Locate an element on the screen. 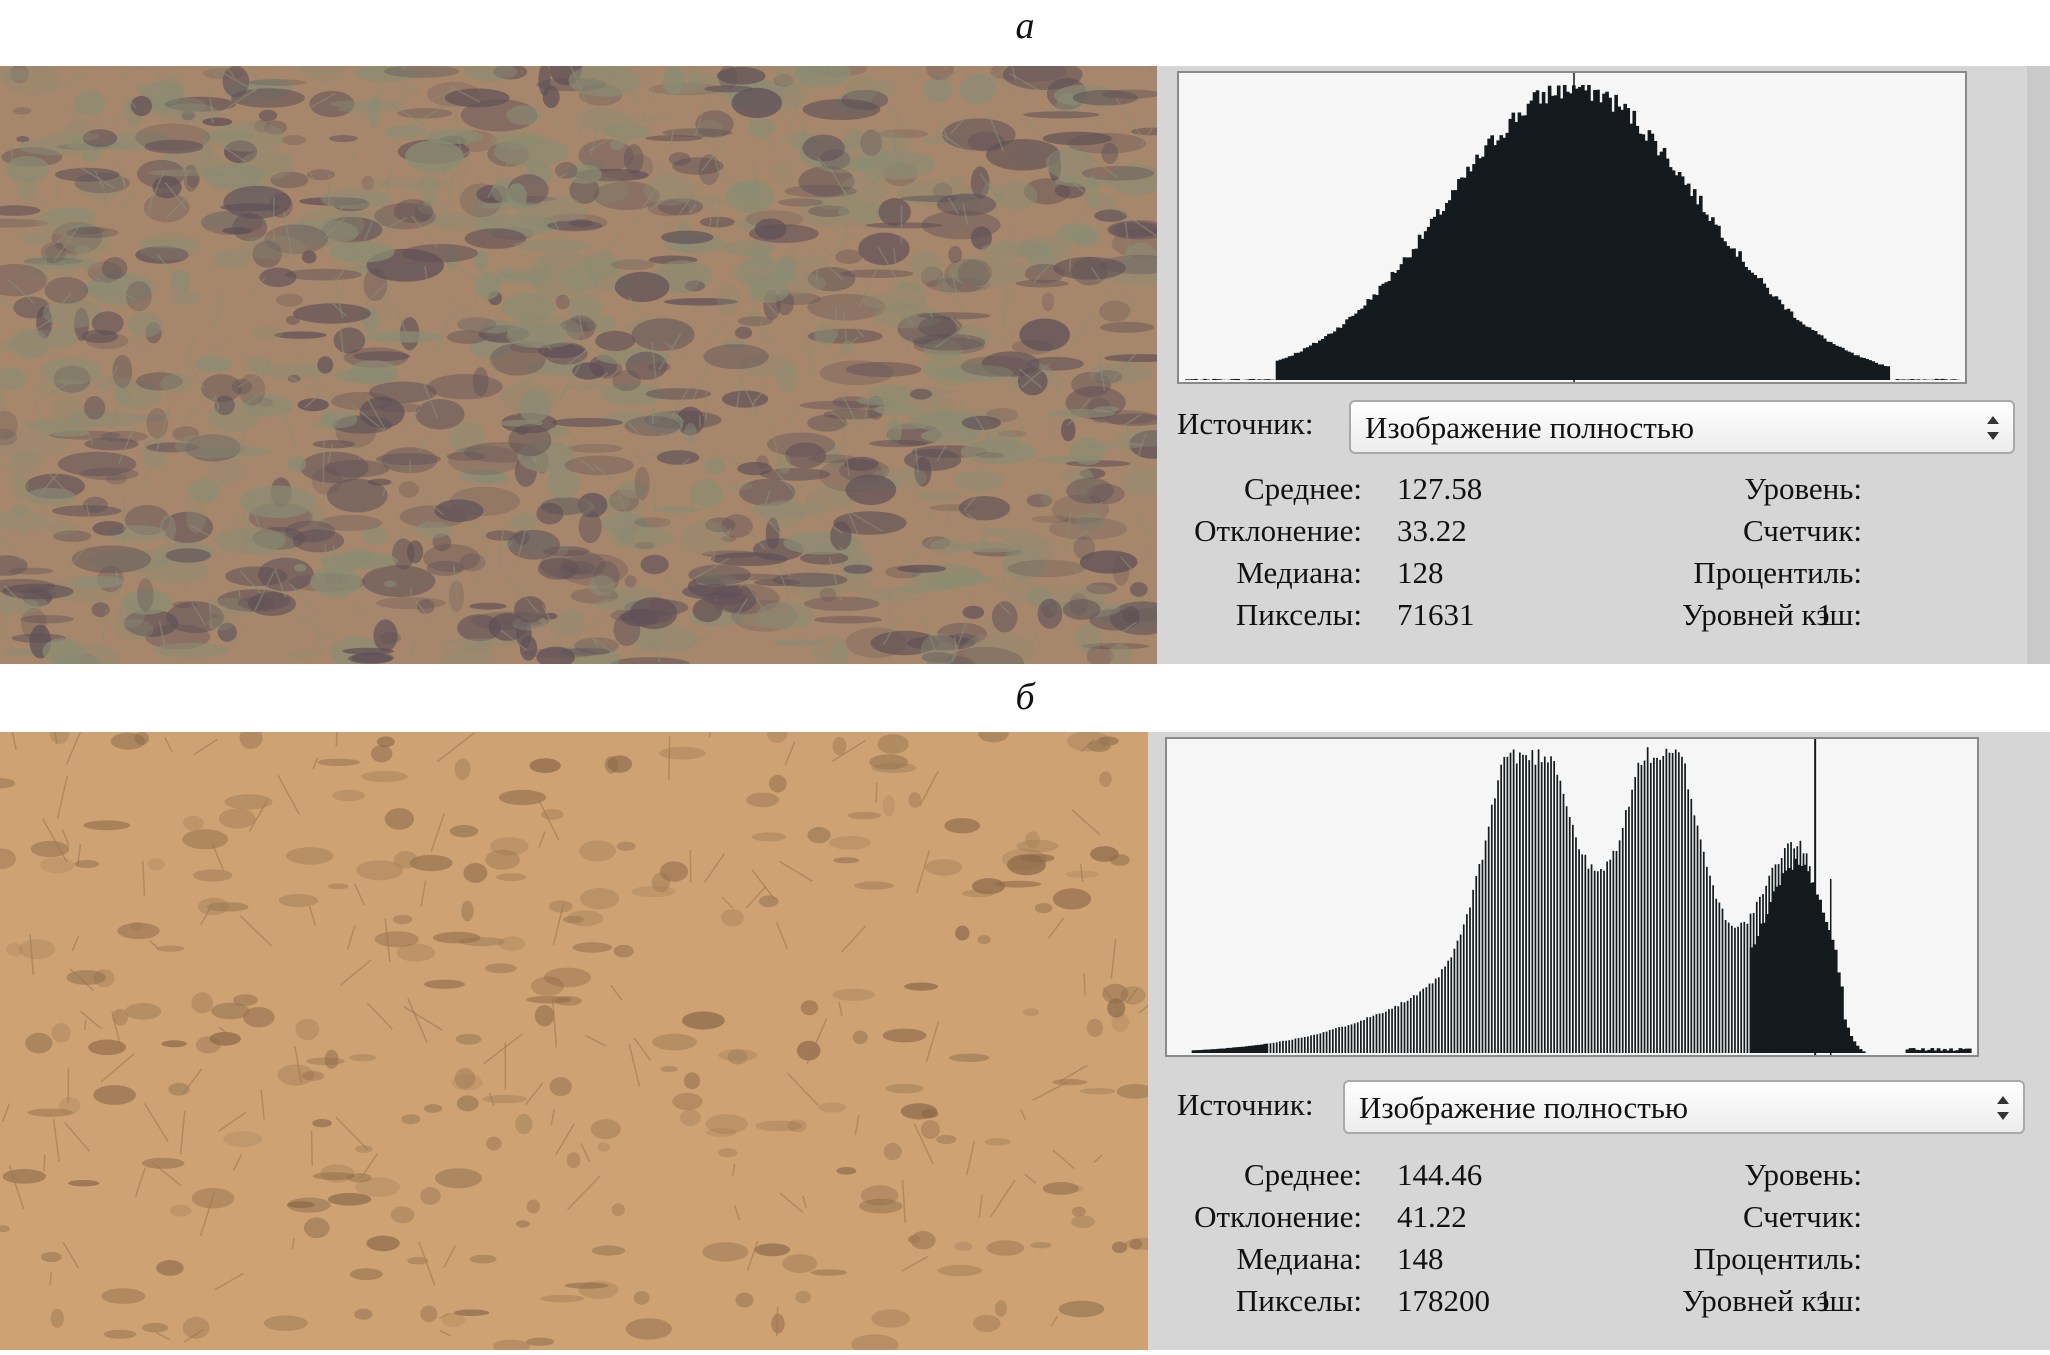 This screenshot has height=1355, width=2050. caption-a: а is located at coordinates (1025, 26).